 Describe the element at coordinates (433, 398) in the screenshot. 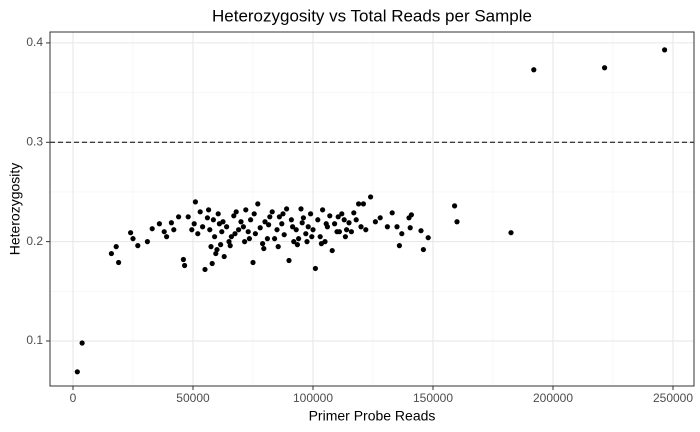

I see `x-tick-label: 150000` at that location.